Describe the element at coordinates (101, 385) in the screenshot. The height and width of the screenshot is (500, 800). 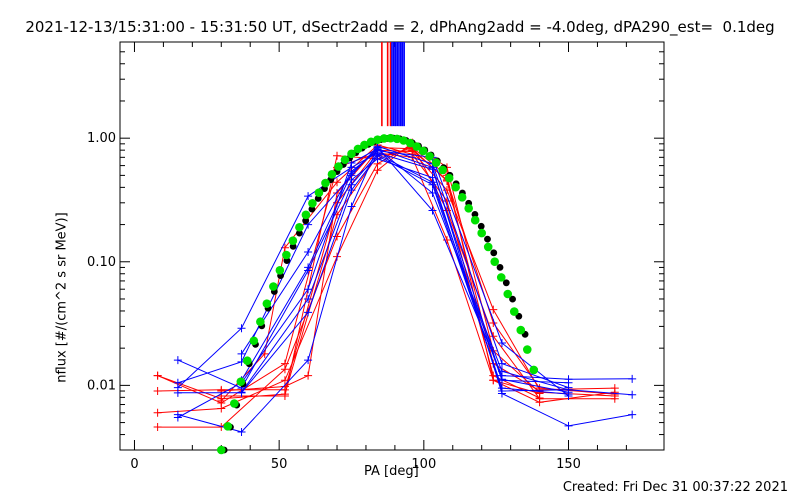
I see `y-tick-label: 0.01` at that location.